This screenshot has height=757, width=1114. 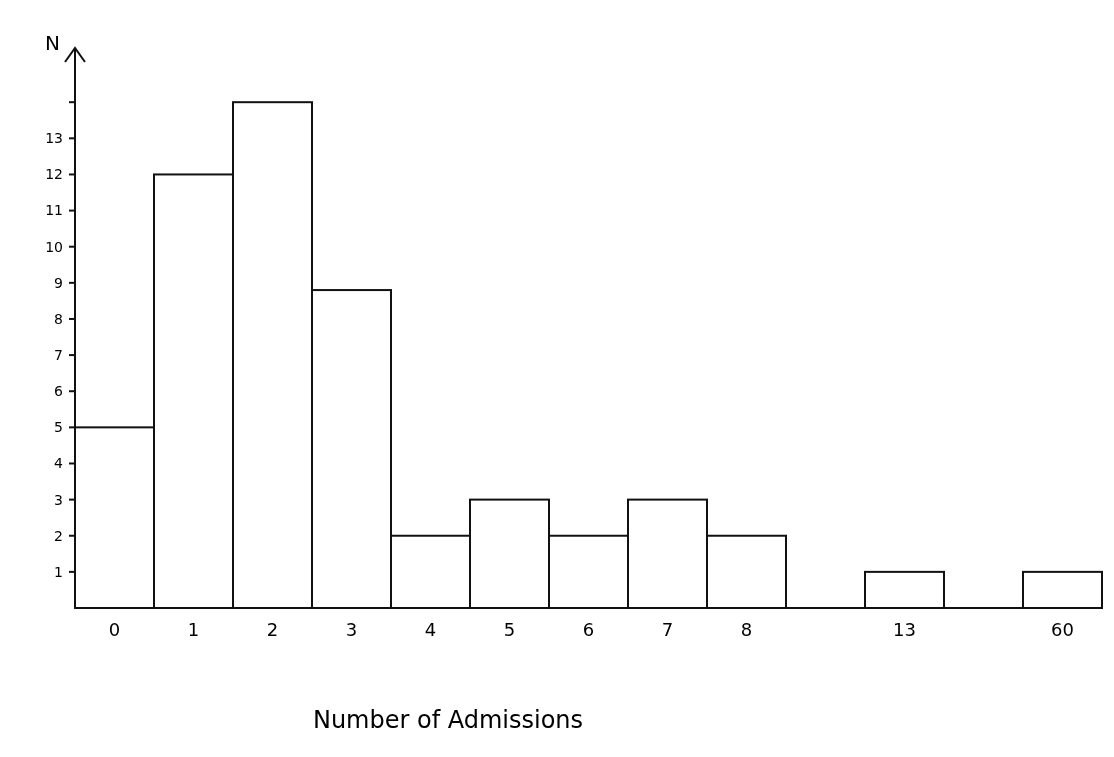 I want to click on y-tick-label: 10, so click(x=54, y=246).